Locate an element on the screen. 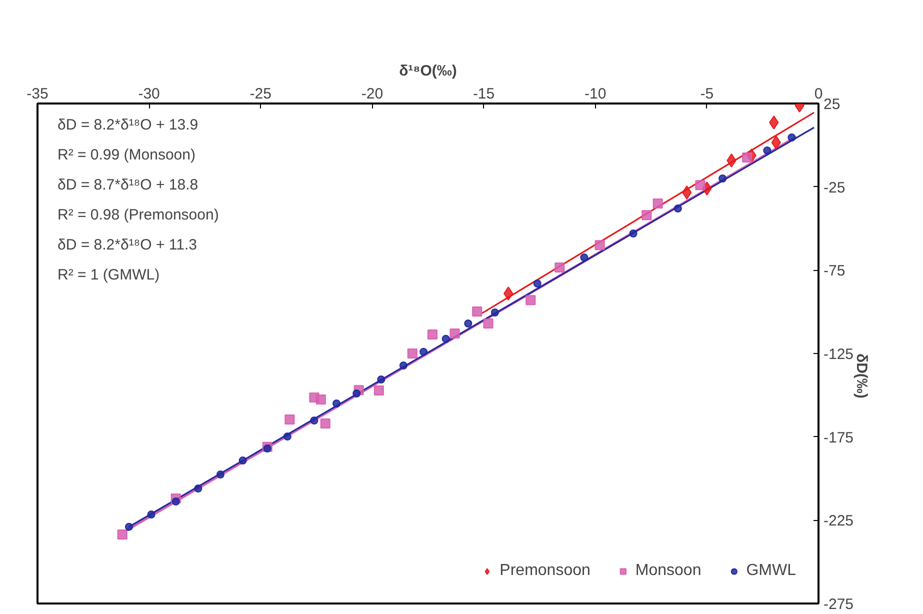 The image size is (923, 614). x-tick-label: -20 is located at coordinates (372, 94).